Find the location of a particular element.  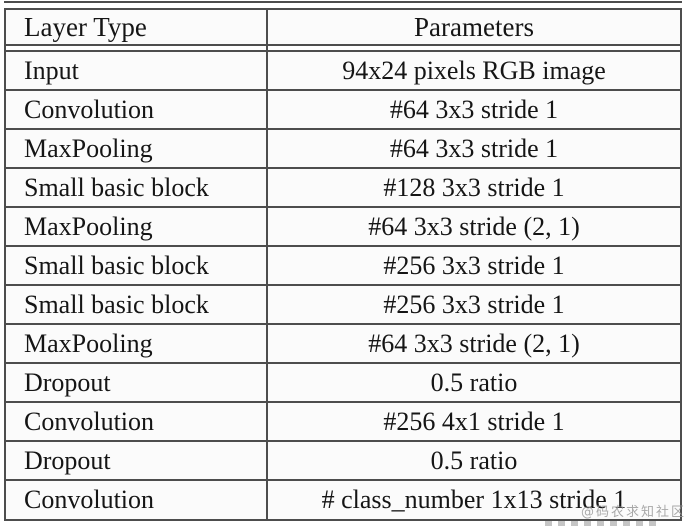

column-header-layer-type: Layer Type is located at coordinates (137, 27).